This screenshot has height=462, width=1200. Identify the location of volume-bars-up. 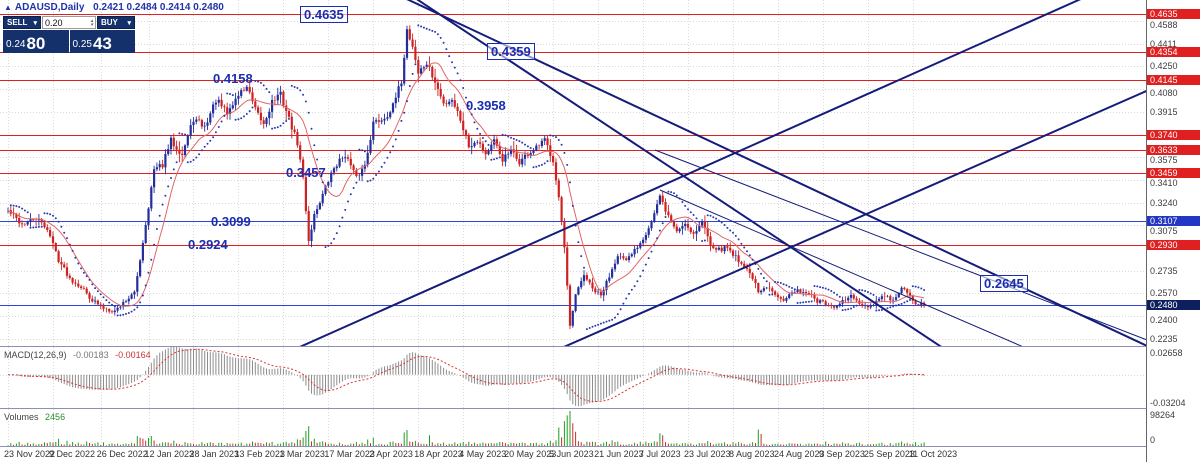
(466, 428).